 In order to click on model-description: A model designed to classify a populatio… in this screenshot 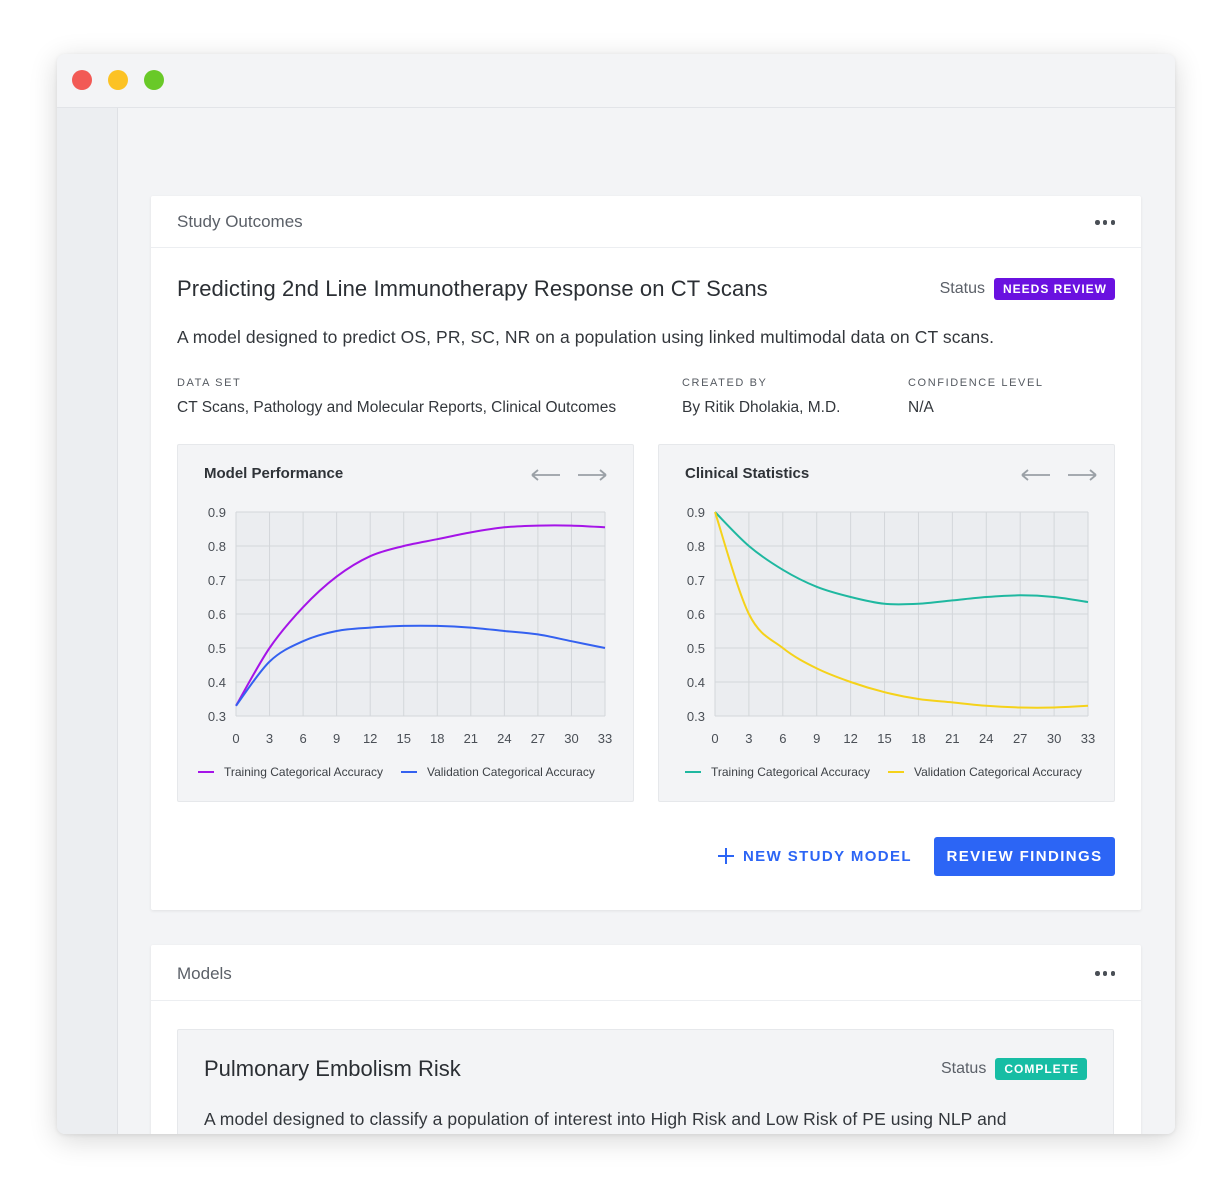, I will do `click(605, 1119)`.